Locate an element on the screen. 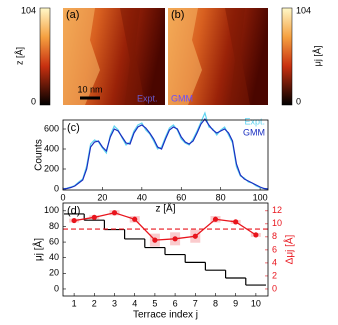 This screenshot has height=325, width=338. image-a is located at coordinates (114, 56).